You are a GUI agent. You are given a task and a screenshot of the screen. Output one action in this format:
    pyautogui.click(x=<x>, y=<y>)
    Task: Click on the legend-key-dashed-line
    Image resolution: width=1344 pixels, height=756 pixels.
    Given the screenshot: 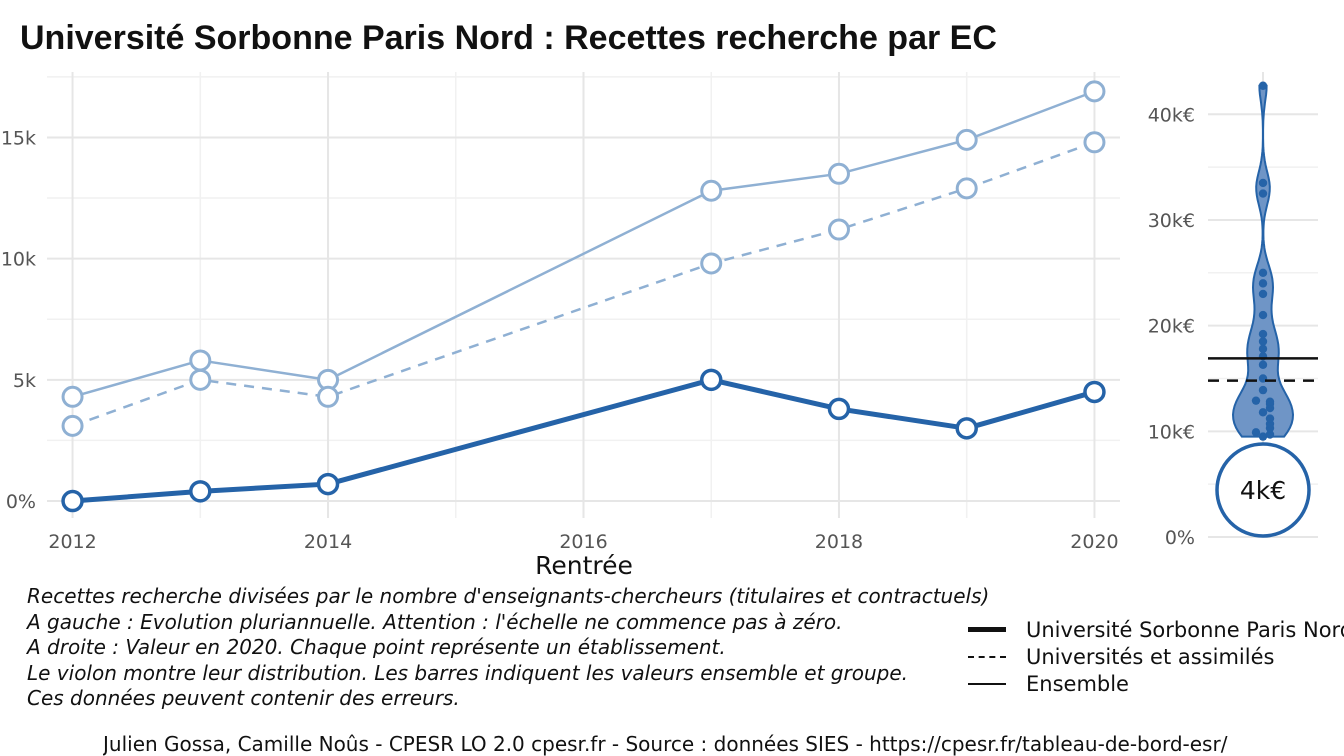 What is the action you would take?
    pyautogui.click(x=987, y=656)
    